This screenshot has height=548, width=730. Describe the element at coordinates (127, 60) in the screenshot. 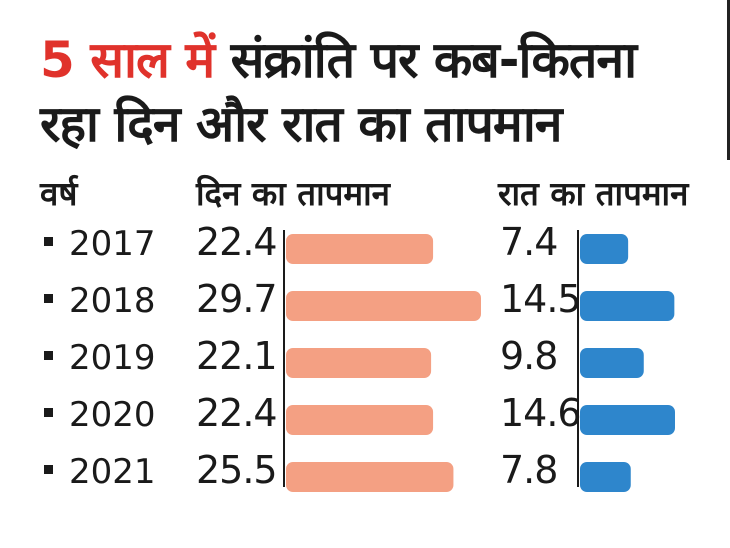

I see `title-highlight: 5 साल में` at that location.